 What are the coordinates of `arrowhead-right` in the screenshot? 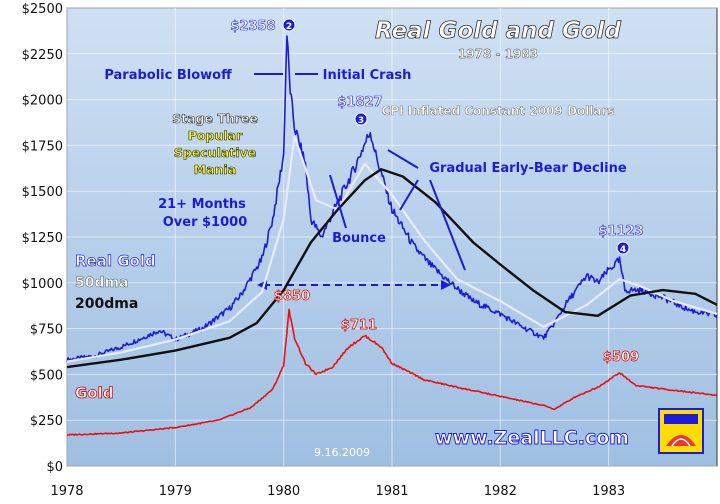 It's located at (446, 285).